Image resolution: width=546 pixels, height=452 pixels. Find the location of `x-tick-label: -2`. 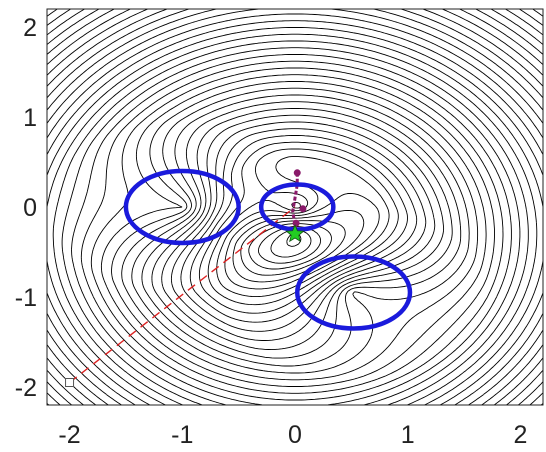

x-tick-label: -2 is located at coordinates (69, 435).